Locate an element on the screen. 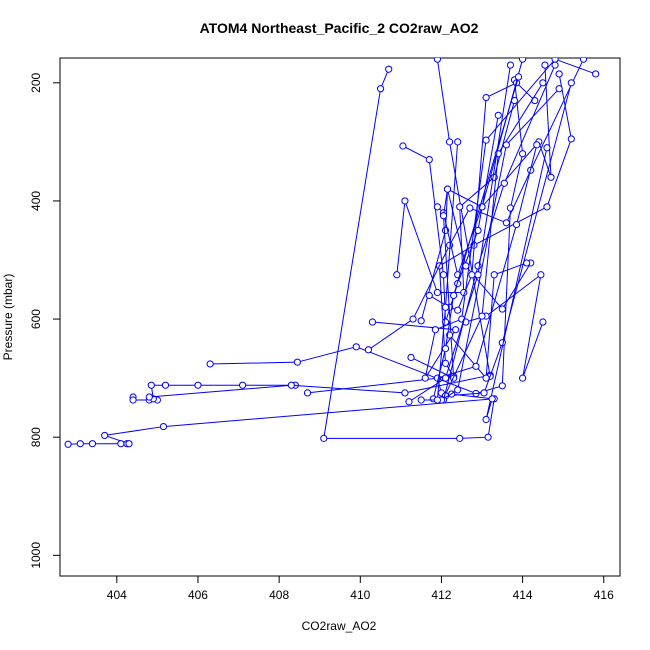 The width and height of the screenshot is (650, 650). x-axis-label: CO2raw_AO2 is located at coordinates (339, 626).